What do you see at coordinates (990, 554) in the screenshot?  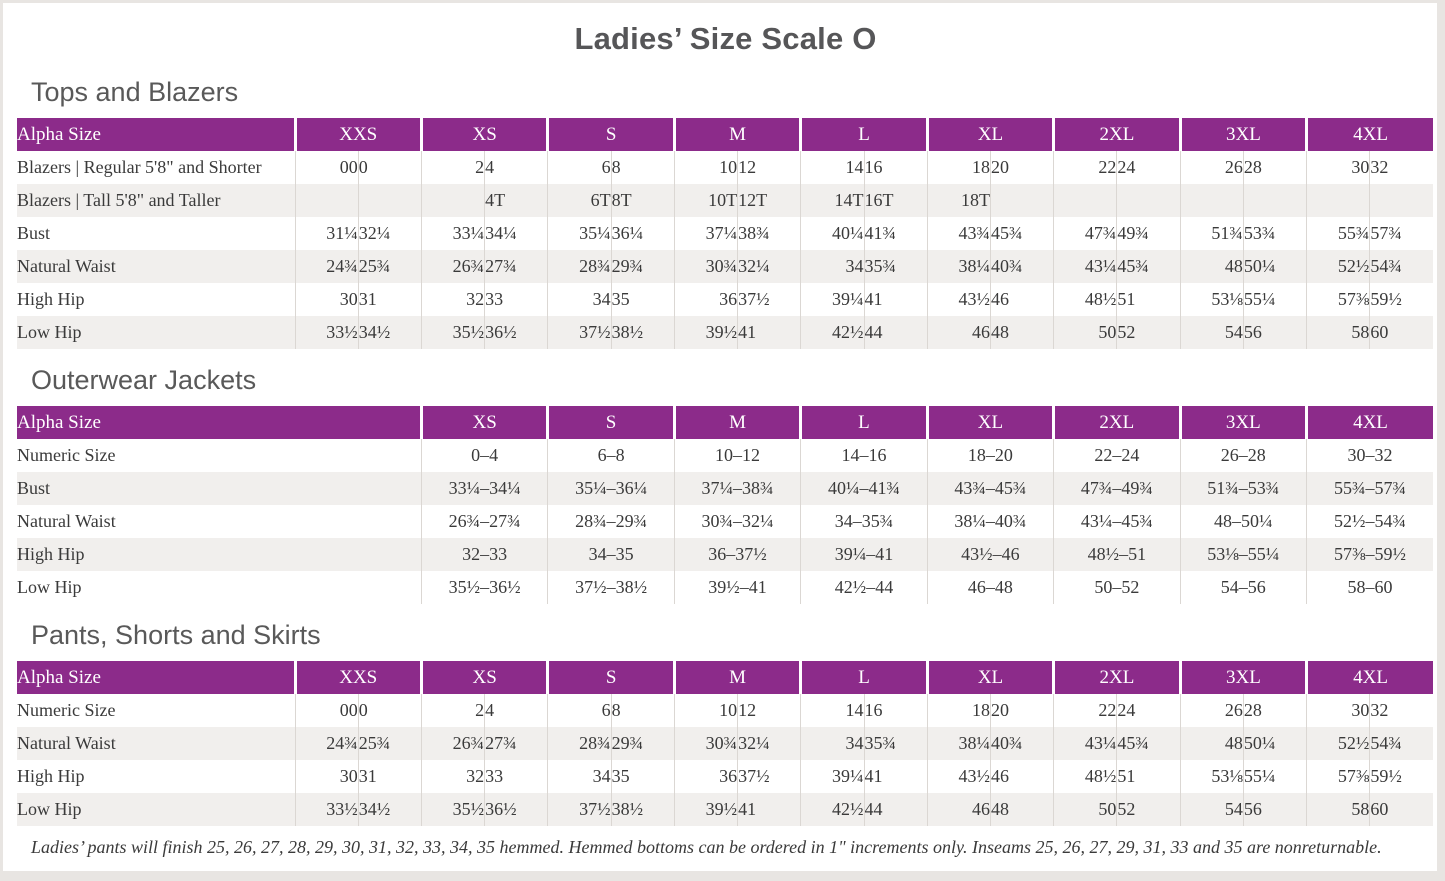 I see `size-cell: 43½–46` at bounding box center [990, 554].